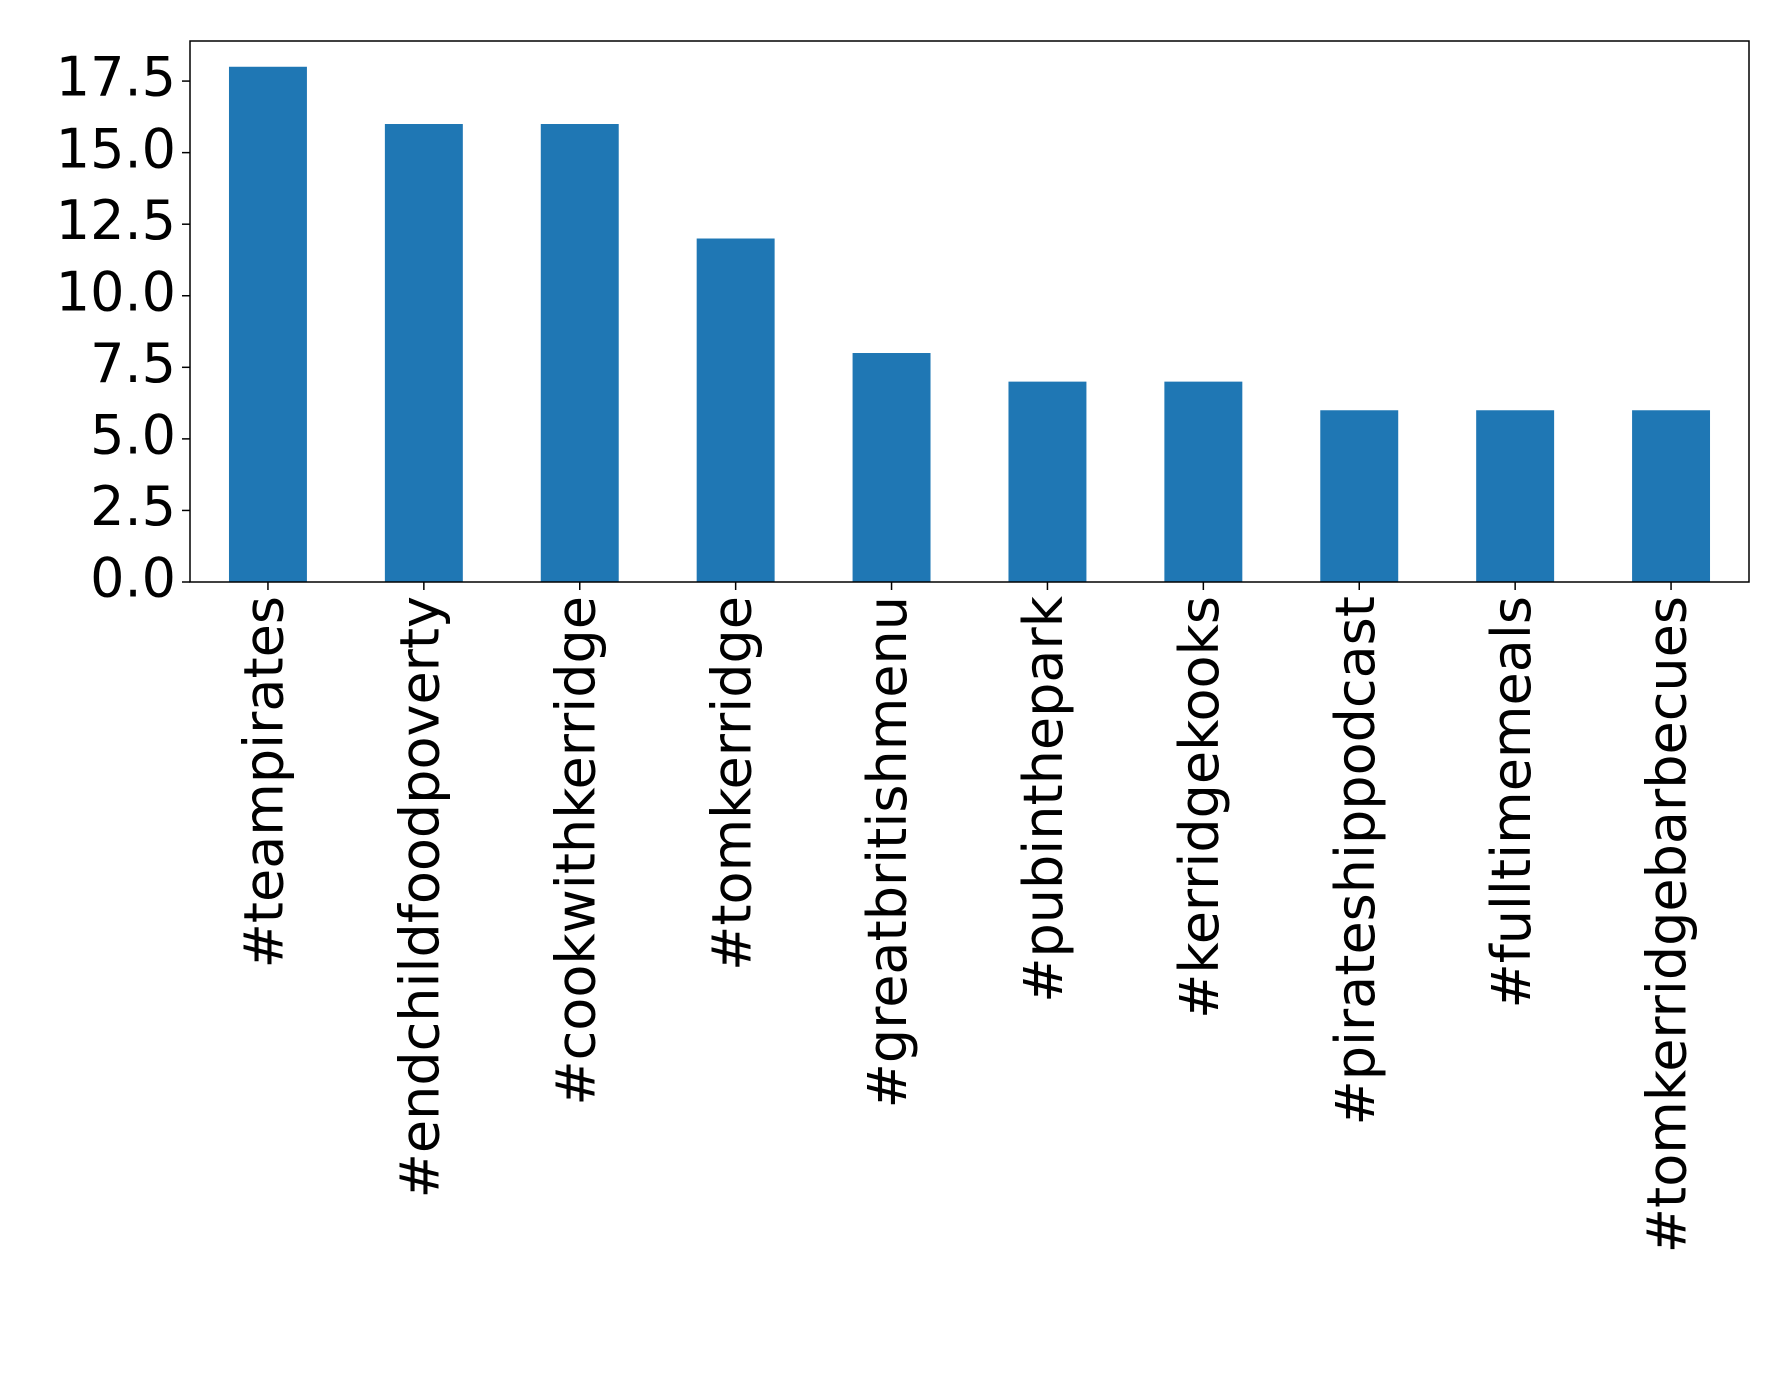 This screenshot has height=1389, width=1778. What do you see at coordinates (116, 148) in the screenshot?
I see `y-tick-label: 15.0` at bounding box center [116, 148].